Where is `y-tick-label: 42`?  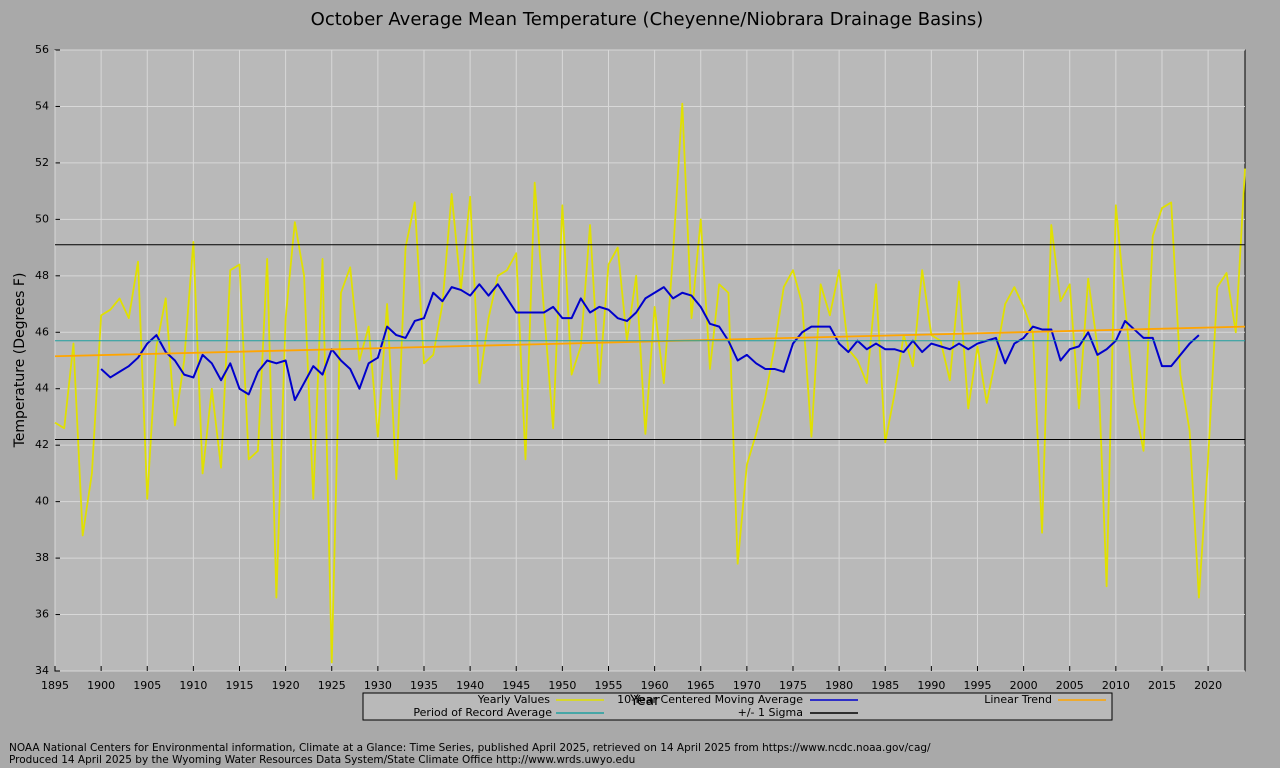 y-tick-label: 42 is located at coordinates (42, 444).